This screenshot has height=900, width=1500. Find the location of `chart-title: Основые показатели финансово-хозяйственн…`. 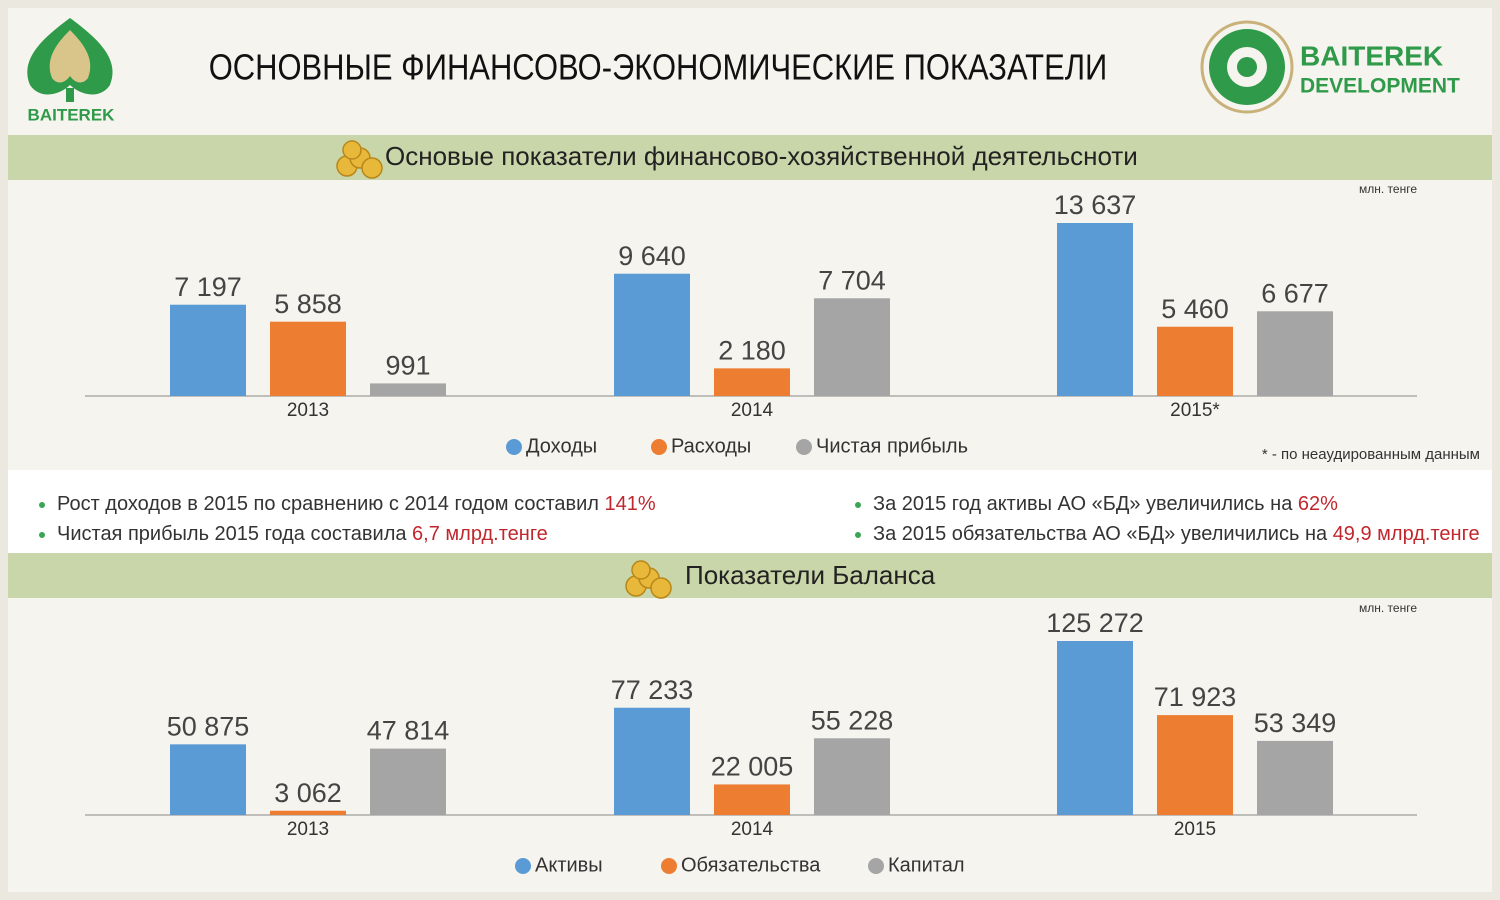

chart-title: Основые показатели финансово-хозяйственн… is located at coordinates (761, 156).